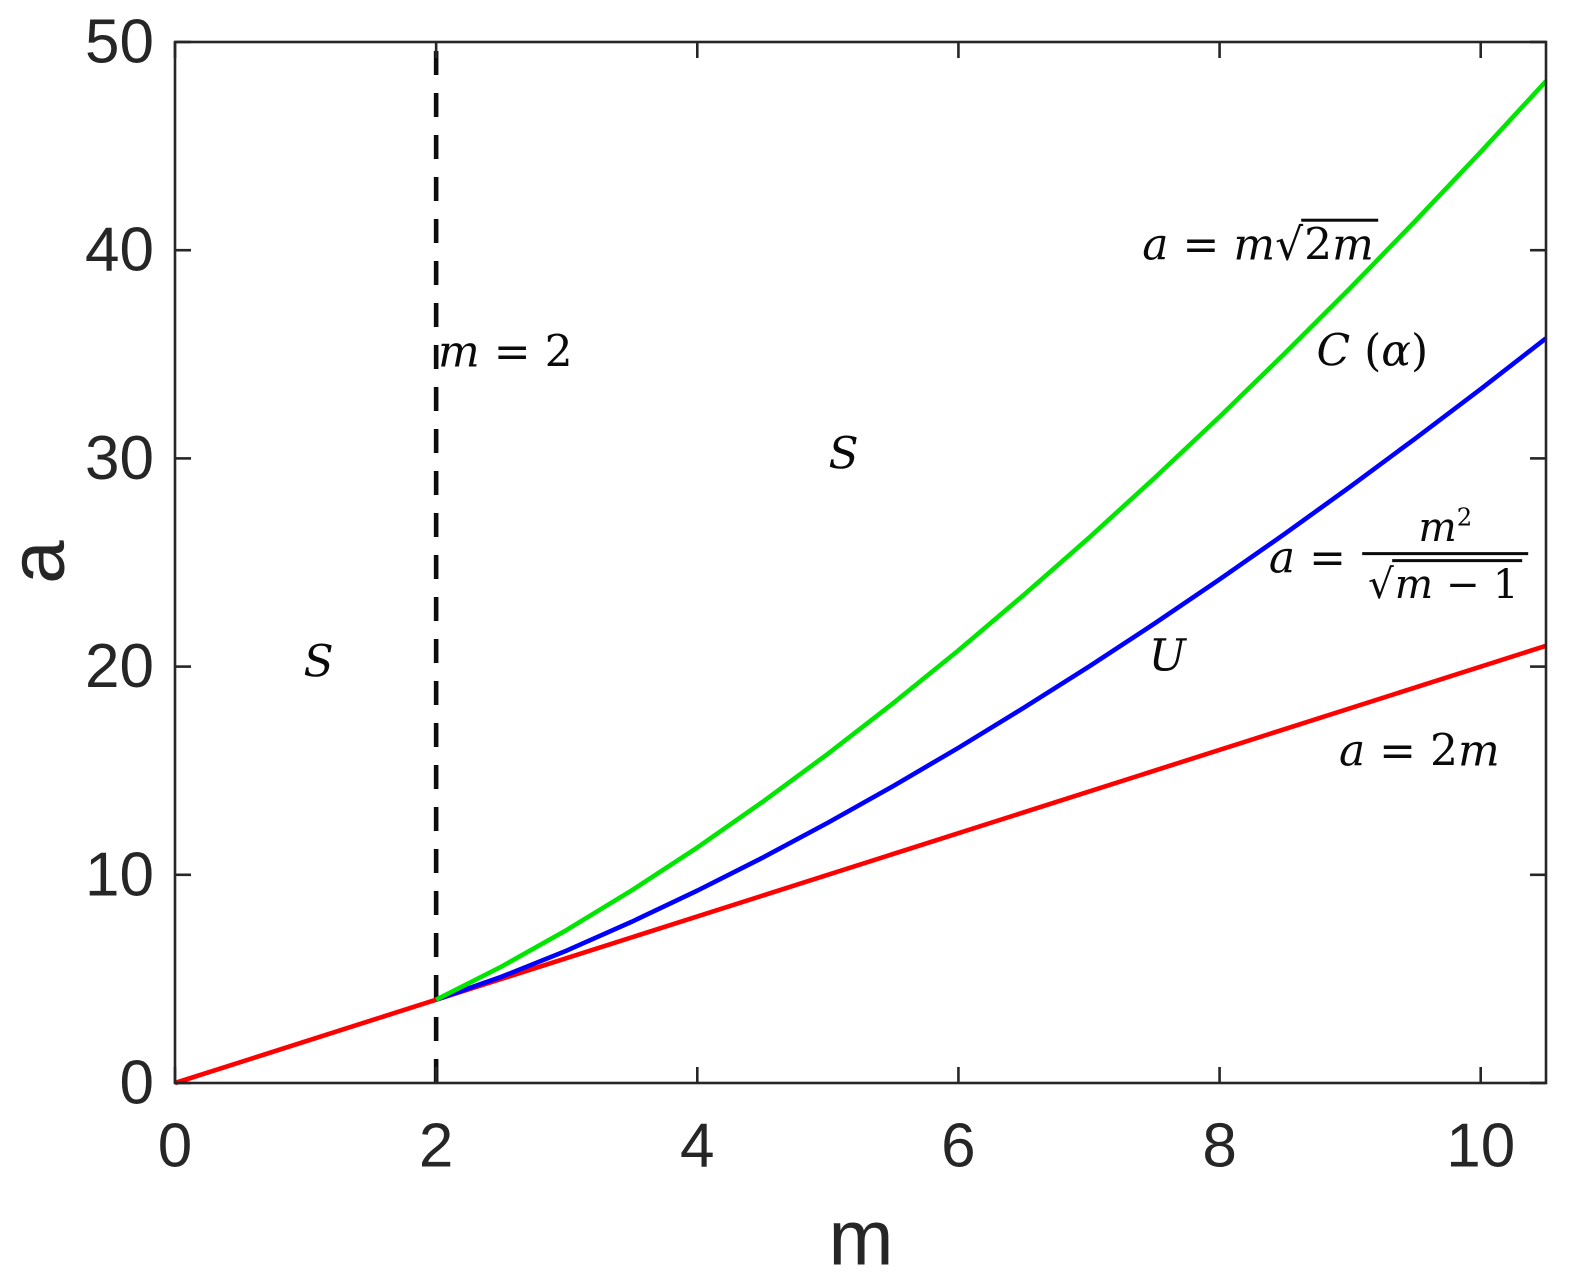 This screenshot has width=1571, height=1284. What do you see at coordinates (436, 1146) in the screenshot?
I see `x-tick-label: 2` at bounding box center [436, 1146].